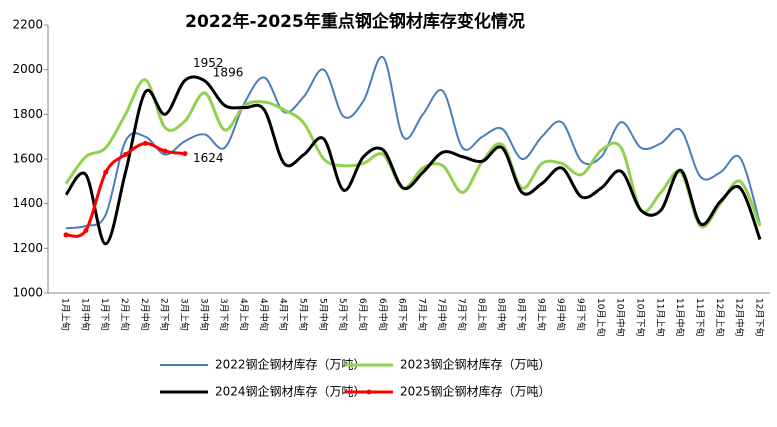 The image size is (777, 427). I want to click on x-tick-label: 10月下旬, so click(641, 317).